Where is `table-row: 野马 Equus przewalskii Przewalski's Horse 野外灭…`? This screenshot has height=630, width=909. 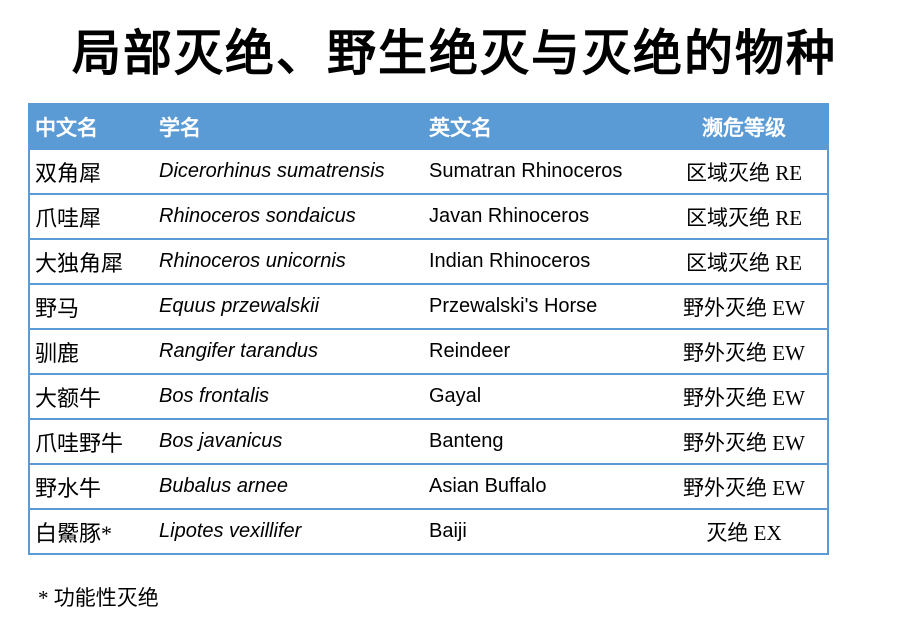
table-row: 野马 Equus przewalskii Przewalski's Horse 野外灭… is located at coordinates (428, 306).